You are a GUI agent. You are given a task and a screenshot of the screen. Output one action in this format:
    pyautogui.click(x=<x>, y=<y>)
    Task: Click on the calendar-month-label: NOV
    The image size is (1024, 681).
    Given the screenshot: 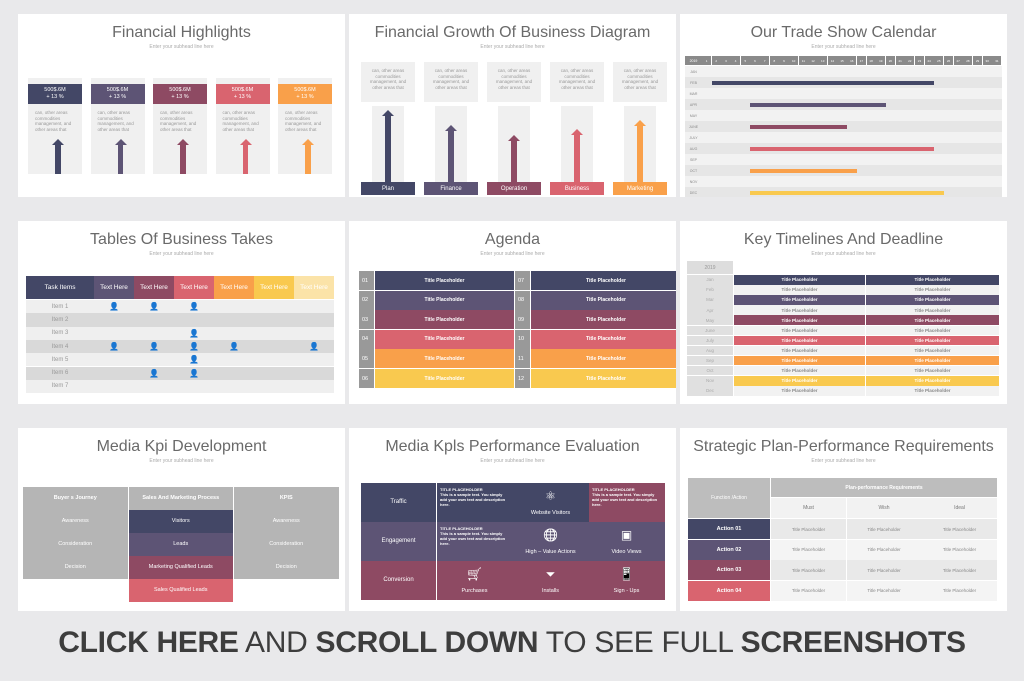 What is the action you would take?
    pyautogui.click(x=693, y=181)
    